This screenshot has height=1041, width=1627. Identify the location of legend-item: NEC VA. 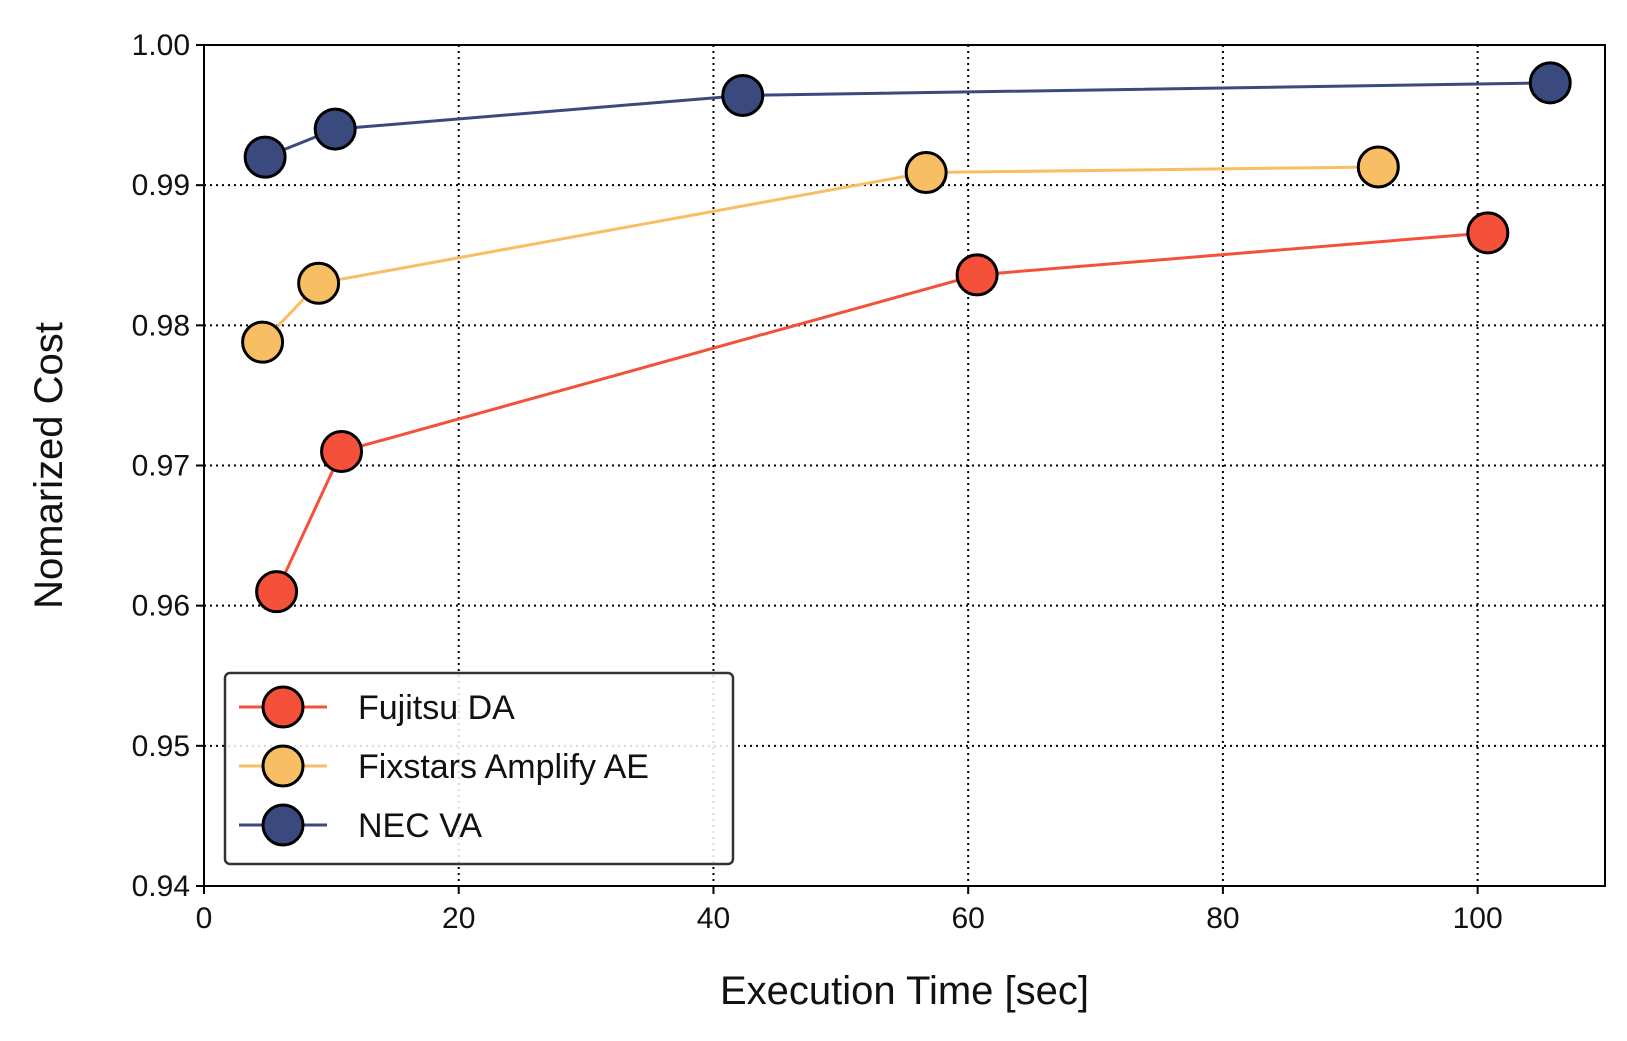
(360, 825).